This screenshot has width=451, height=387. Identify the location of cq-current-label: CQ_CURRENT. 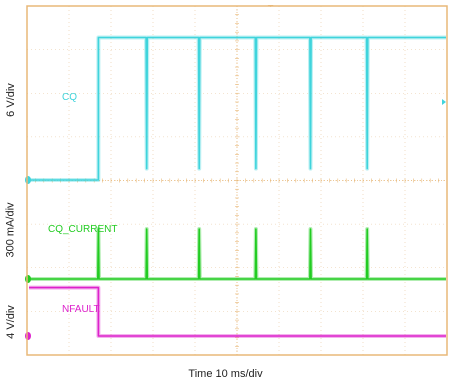
(82, 229).